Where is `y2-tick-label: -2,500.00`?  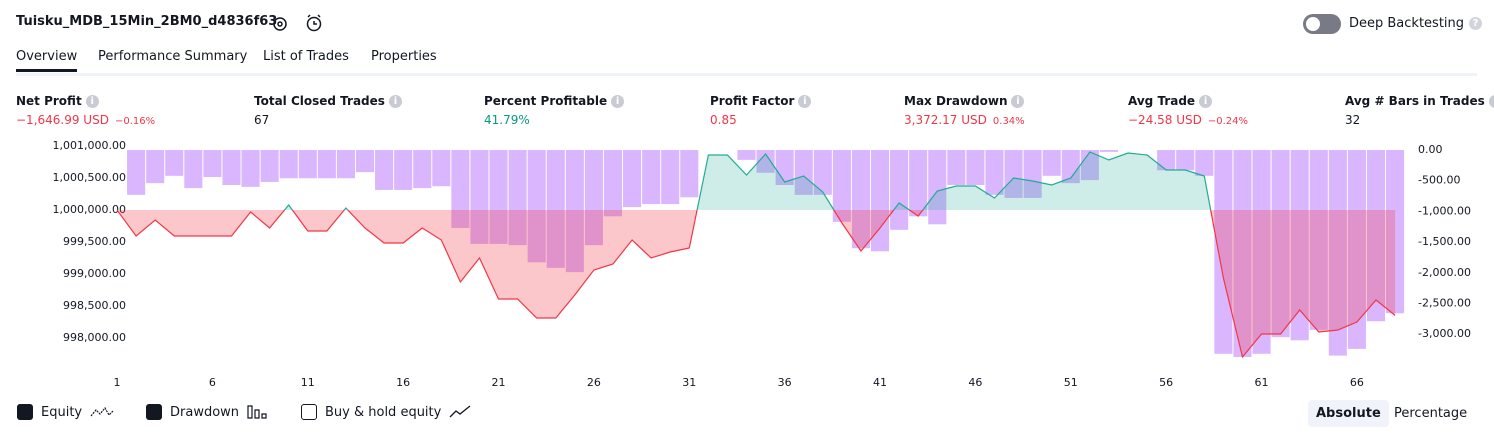
y2-tick-label: -2,500.00 is located at coordinates (1444, 302).